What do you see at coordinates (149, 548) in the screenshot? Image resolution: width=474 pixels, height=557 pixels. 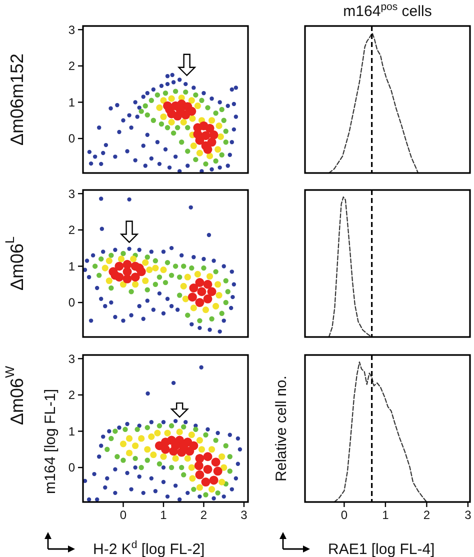 I see `x-axis-title: H-2 K$^{d}$ [log FL-2]` at bounding box center [149, 548].